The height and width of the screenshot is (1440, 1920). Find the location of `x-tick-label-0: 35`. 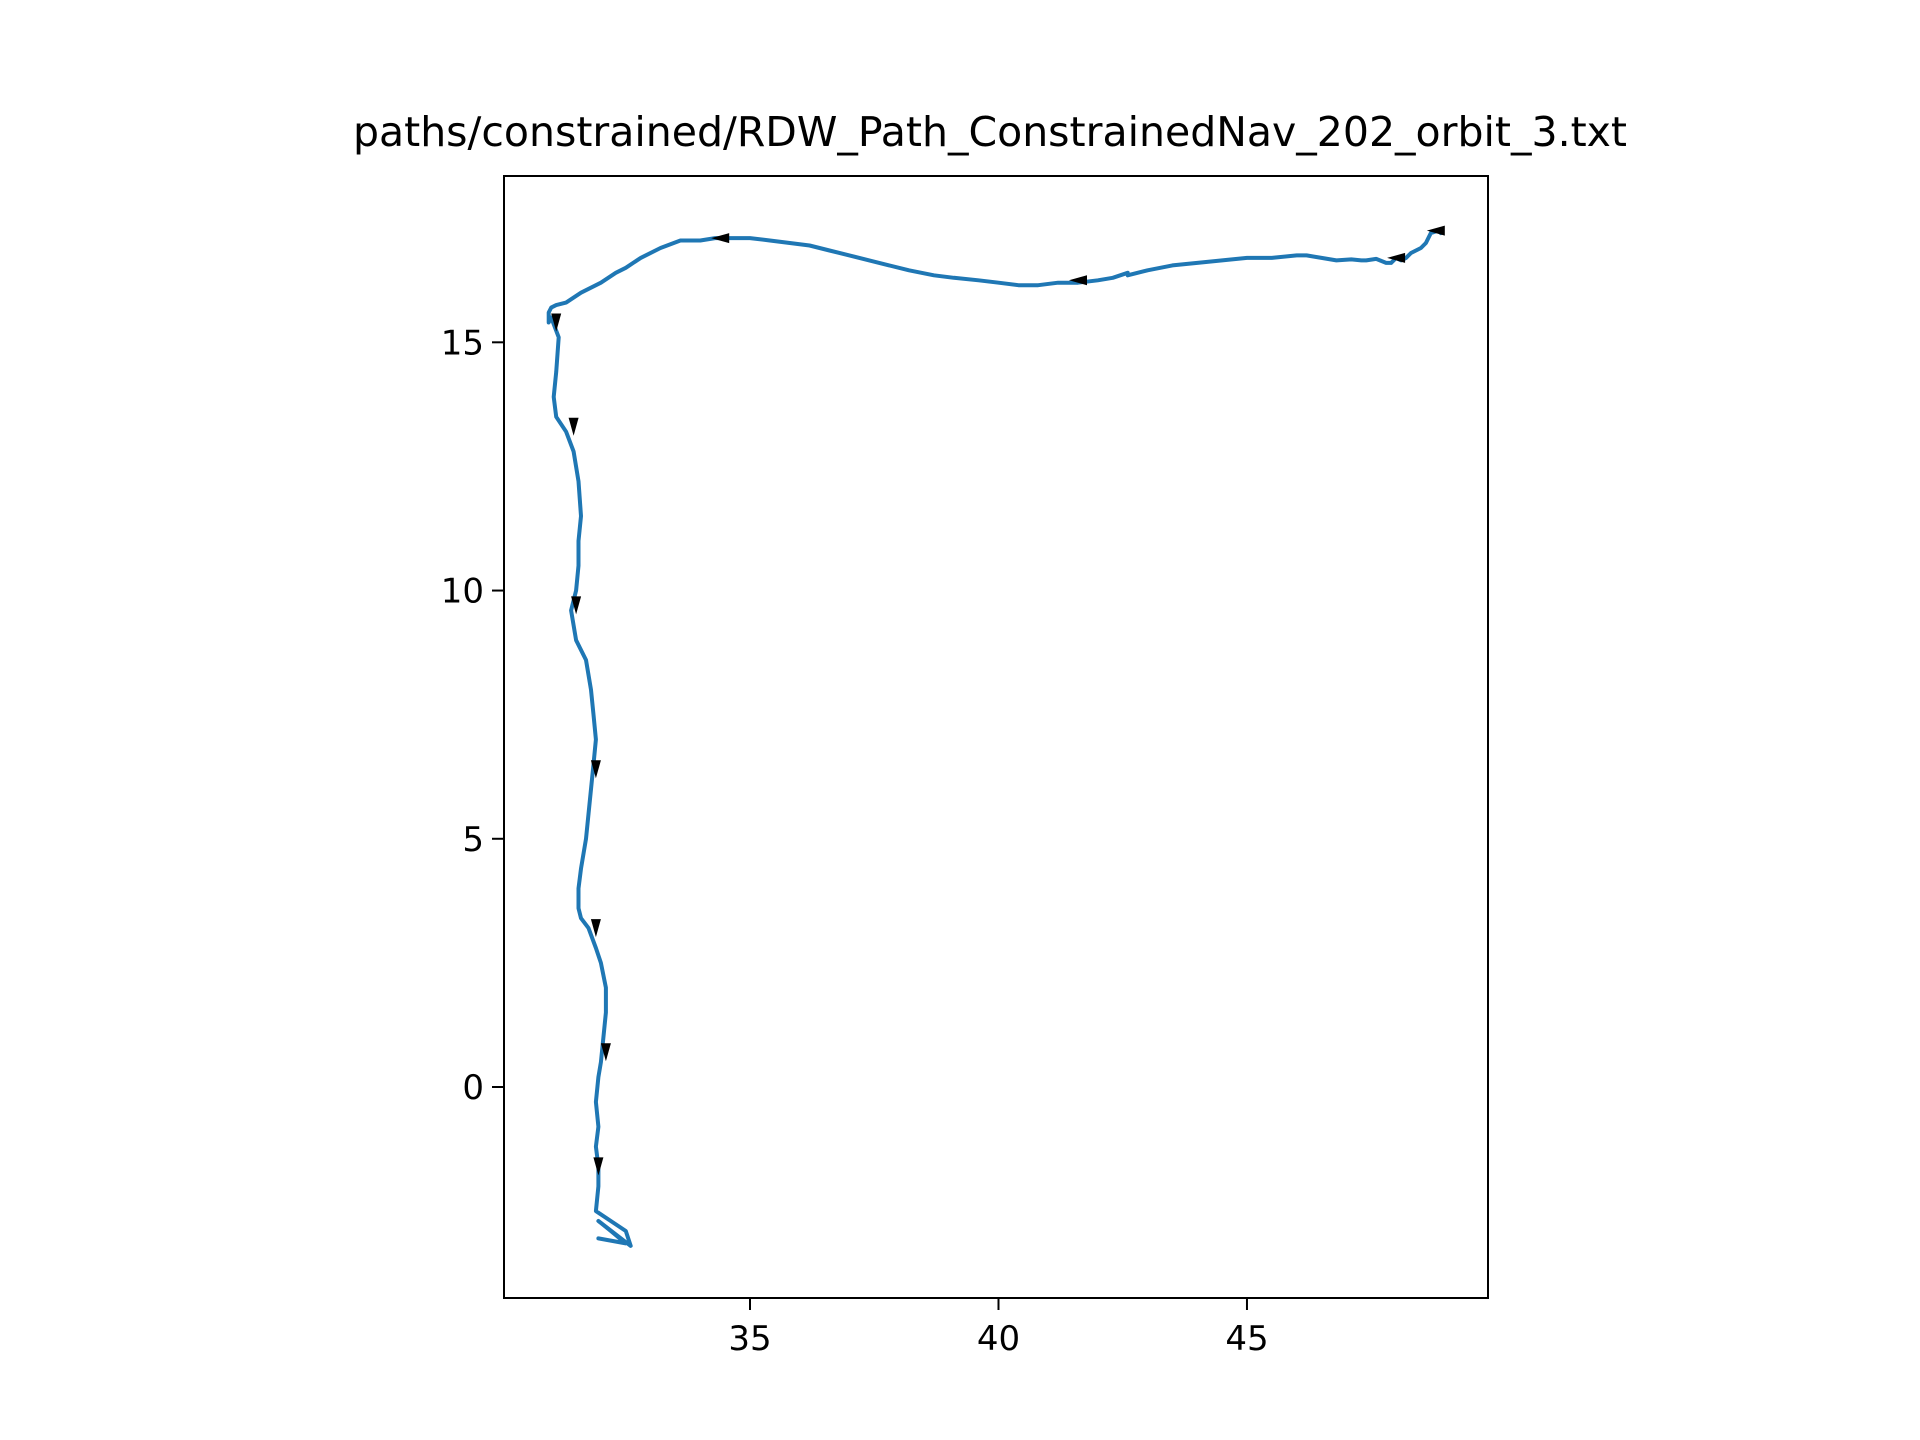

x-tick-label-0: 35 is located at coordinates (749, 1339).